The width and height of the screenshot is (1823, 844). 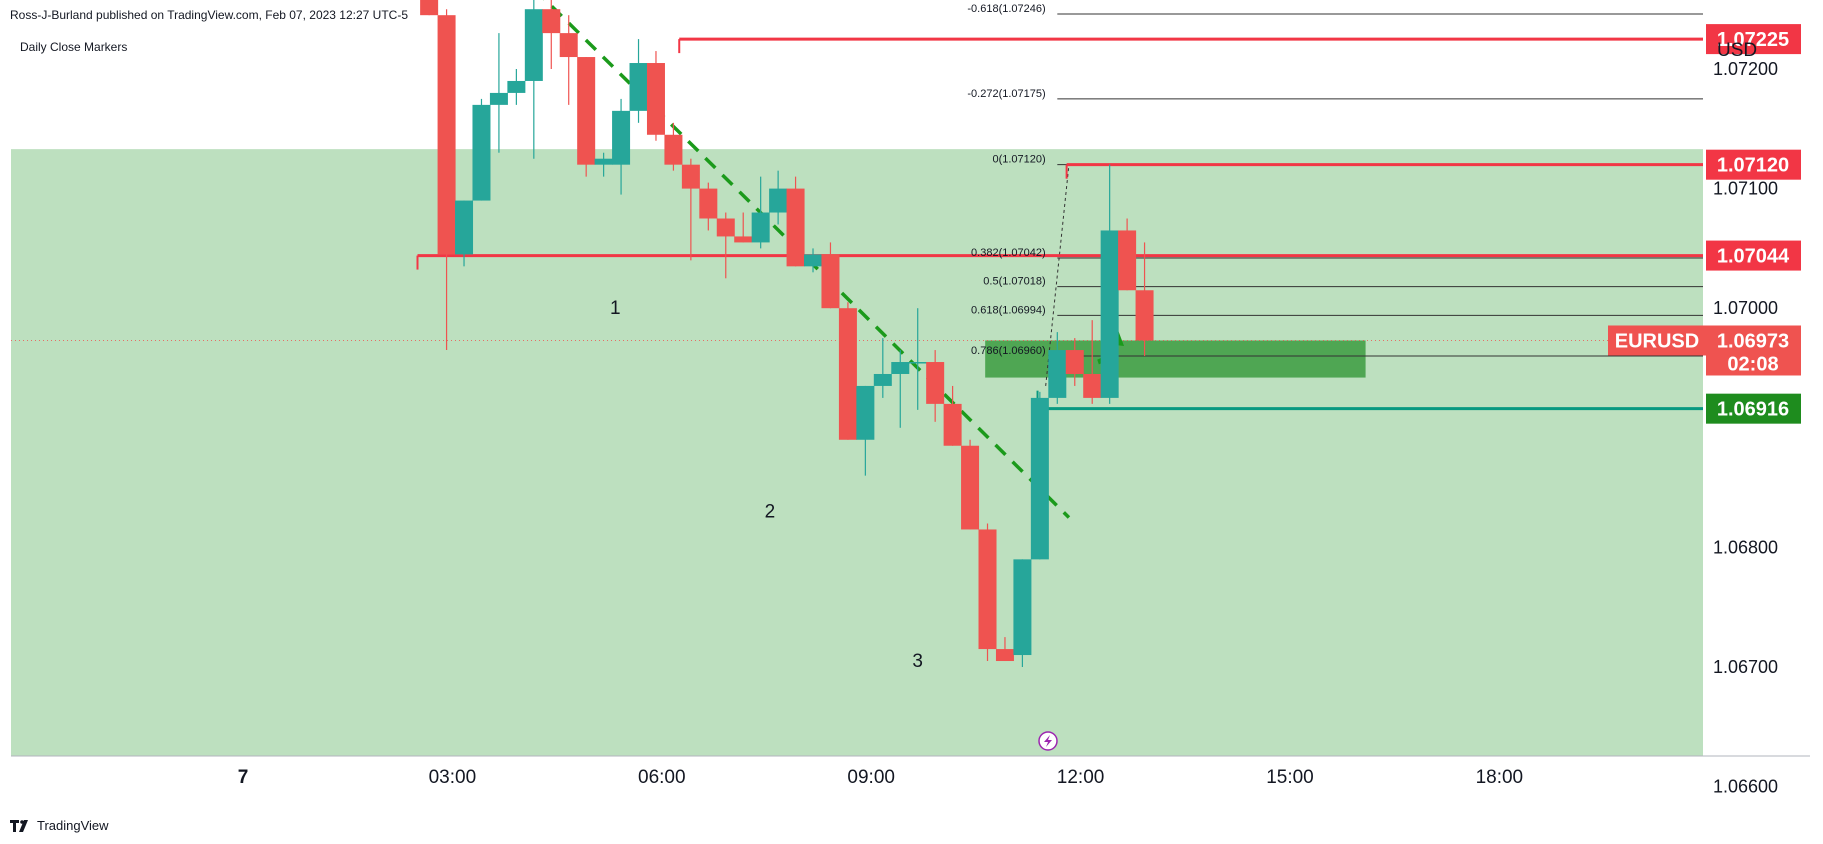 What do you see at coordinates (770, 512) in the screenshot?
I see `wave-label-1: 2` at bounding box center [770, 512].